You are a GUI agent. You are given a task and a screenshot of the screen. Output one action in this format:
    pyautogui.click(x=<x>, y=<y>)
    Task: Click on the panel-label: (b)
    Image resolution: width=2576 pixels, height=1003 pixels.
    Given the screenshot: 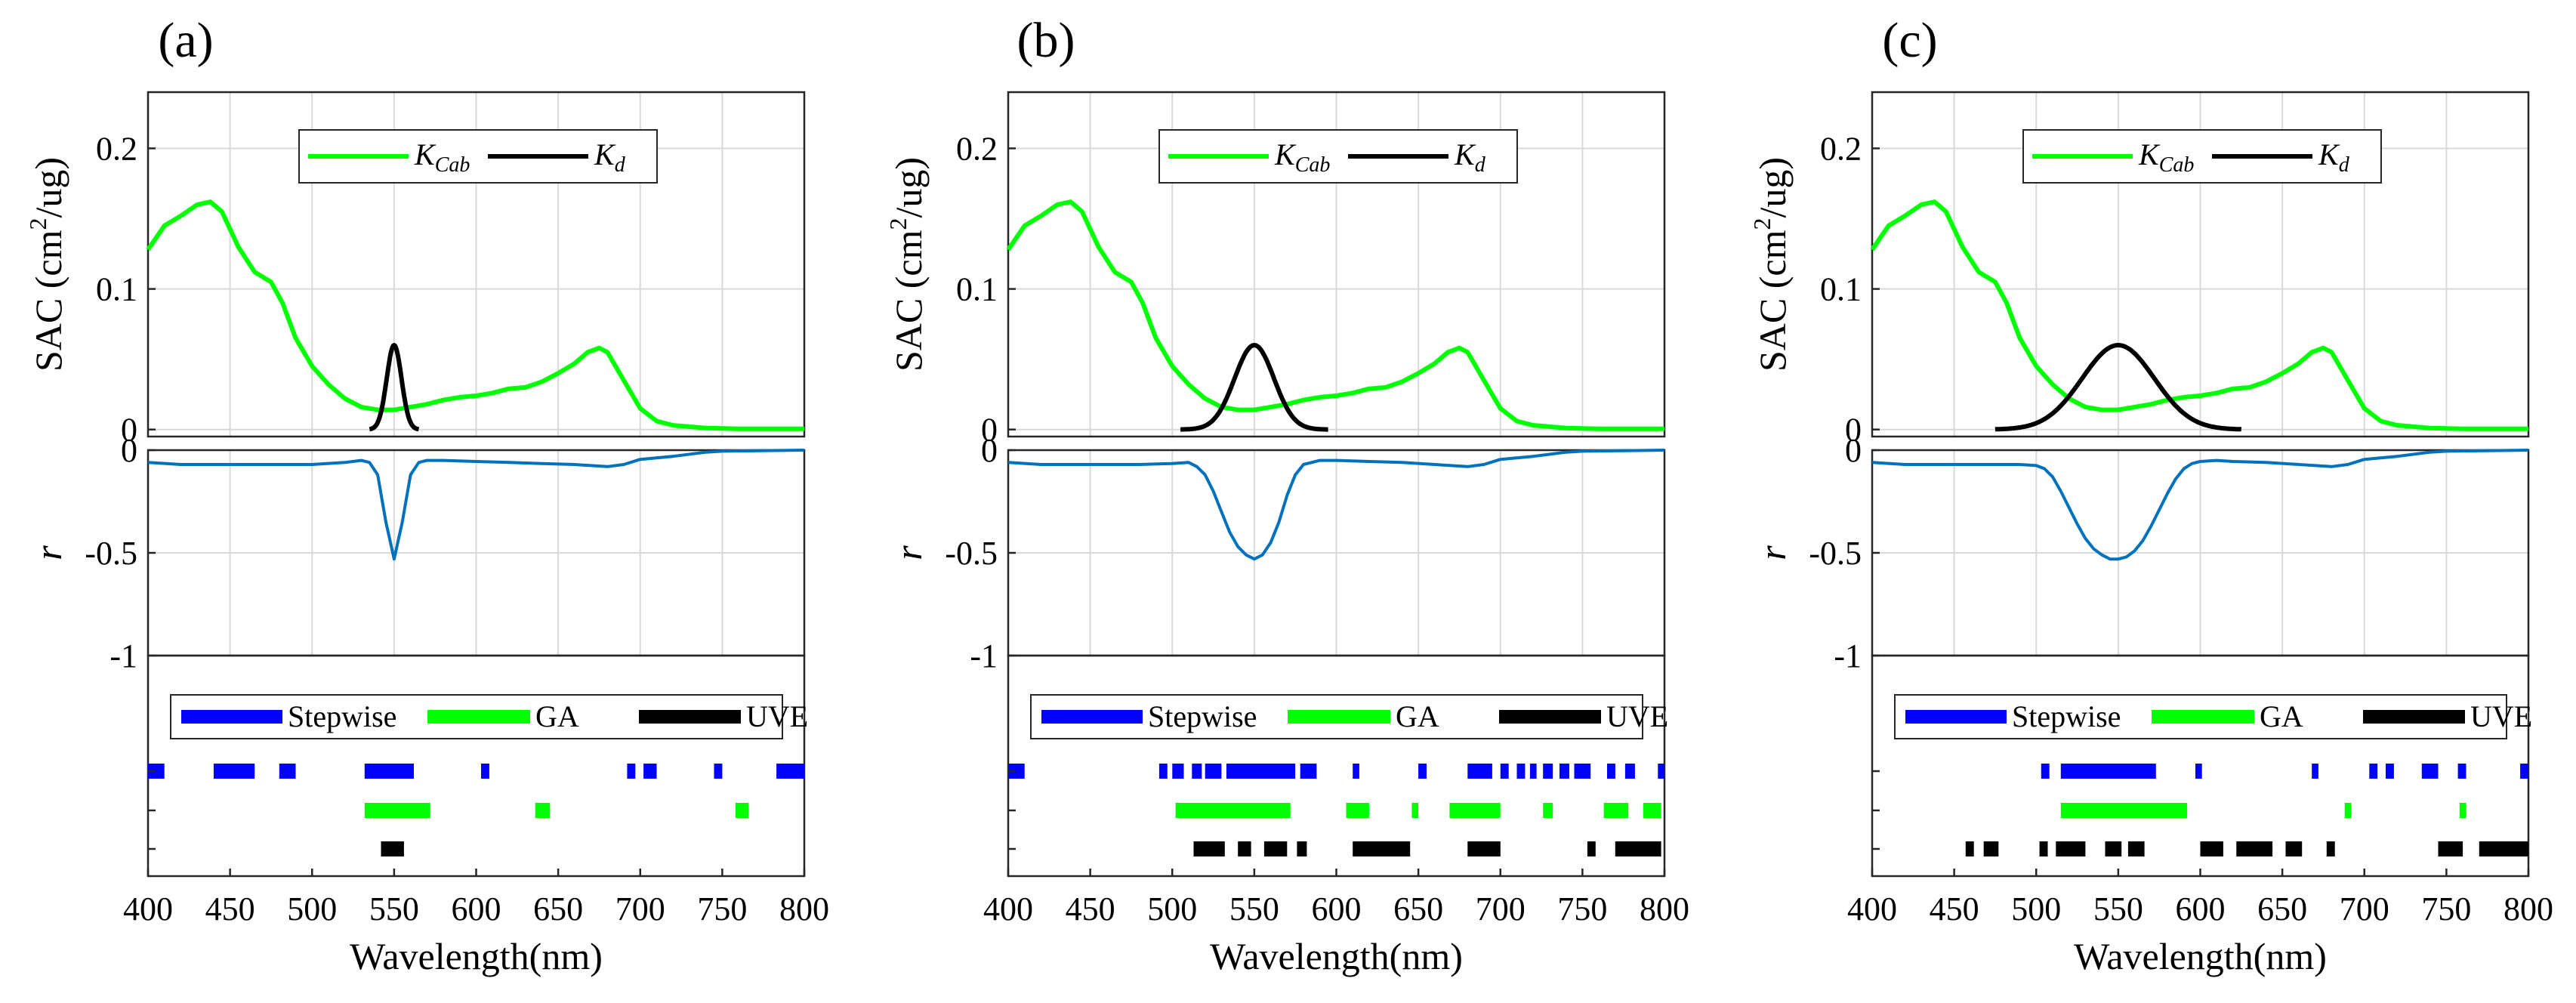 What is the action you would take?
    pyautogui.click(x=1046, y=40)
    